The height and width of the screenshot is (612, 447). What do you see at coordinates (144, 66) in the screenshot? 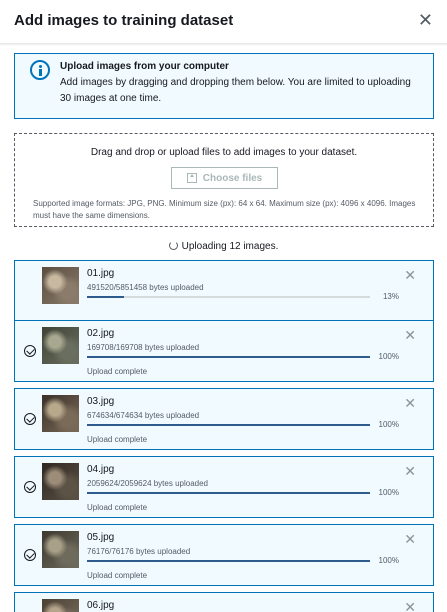
I see `info-title: Upload images from your computer` at bounding box center [144, 66].